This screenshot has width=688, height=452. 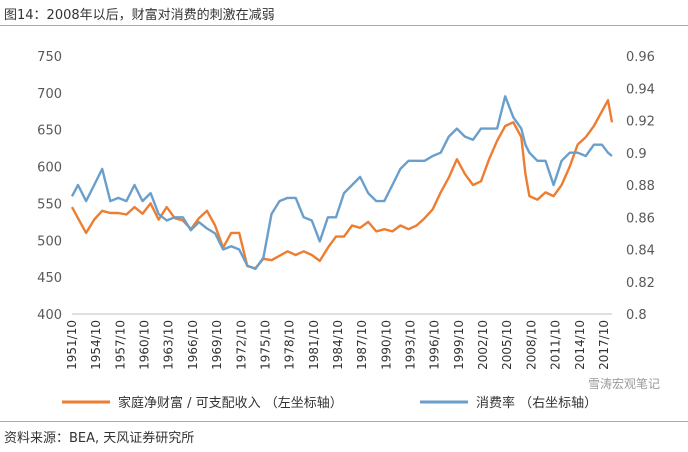 What do you see at coordinates (362, 345) in the screenshot?
I see `x-tick-label: 1987/10` at bounding box center [362, 345].